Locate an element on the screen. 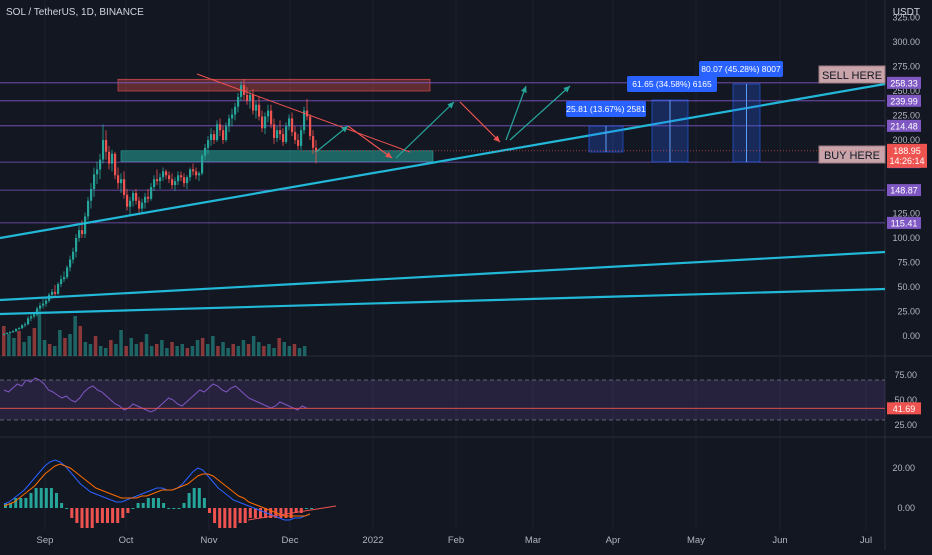  price-tick-label: 200.00 is located at coordinates (906, 140).